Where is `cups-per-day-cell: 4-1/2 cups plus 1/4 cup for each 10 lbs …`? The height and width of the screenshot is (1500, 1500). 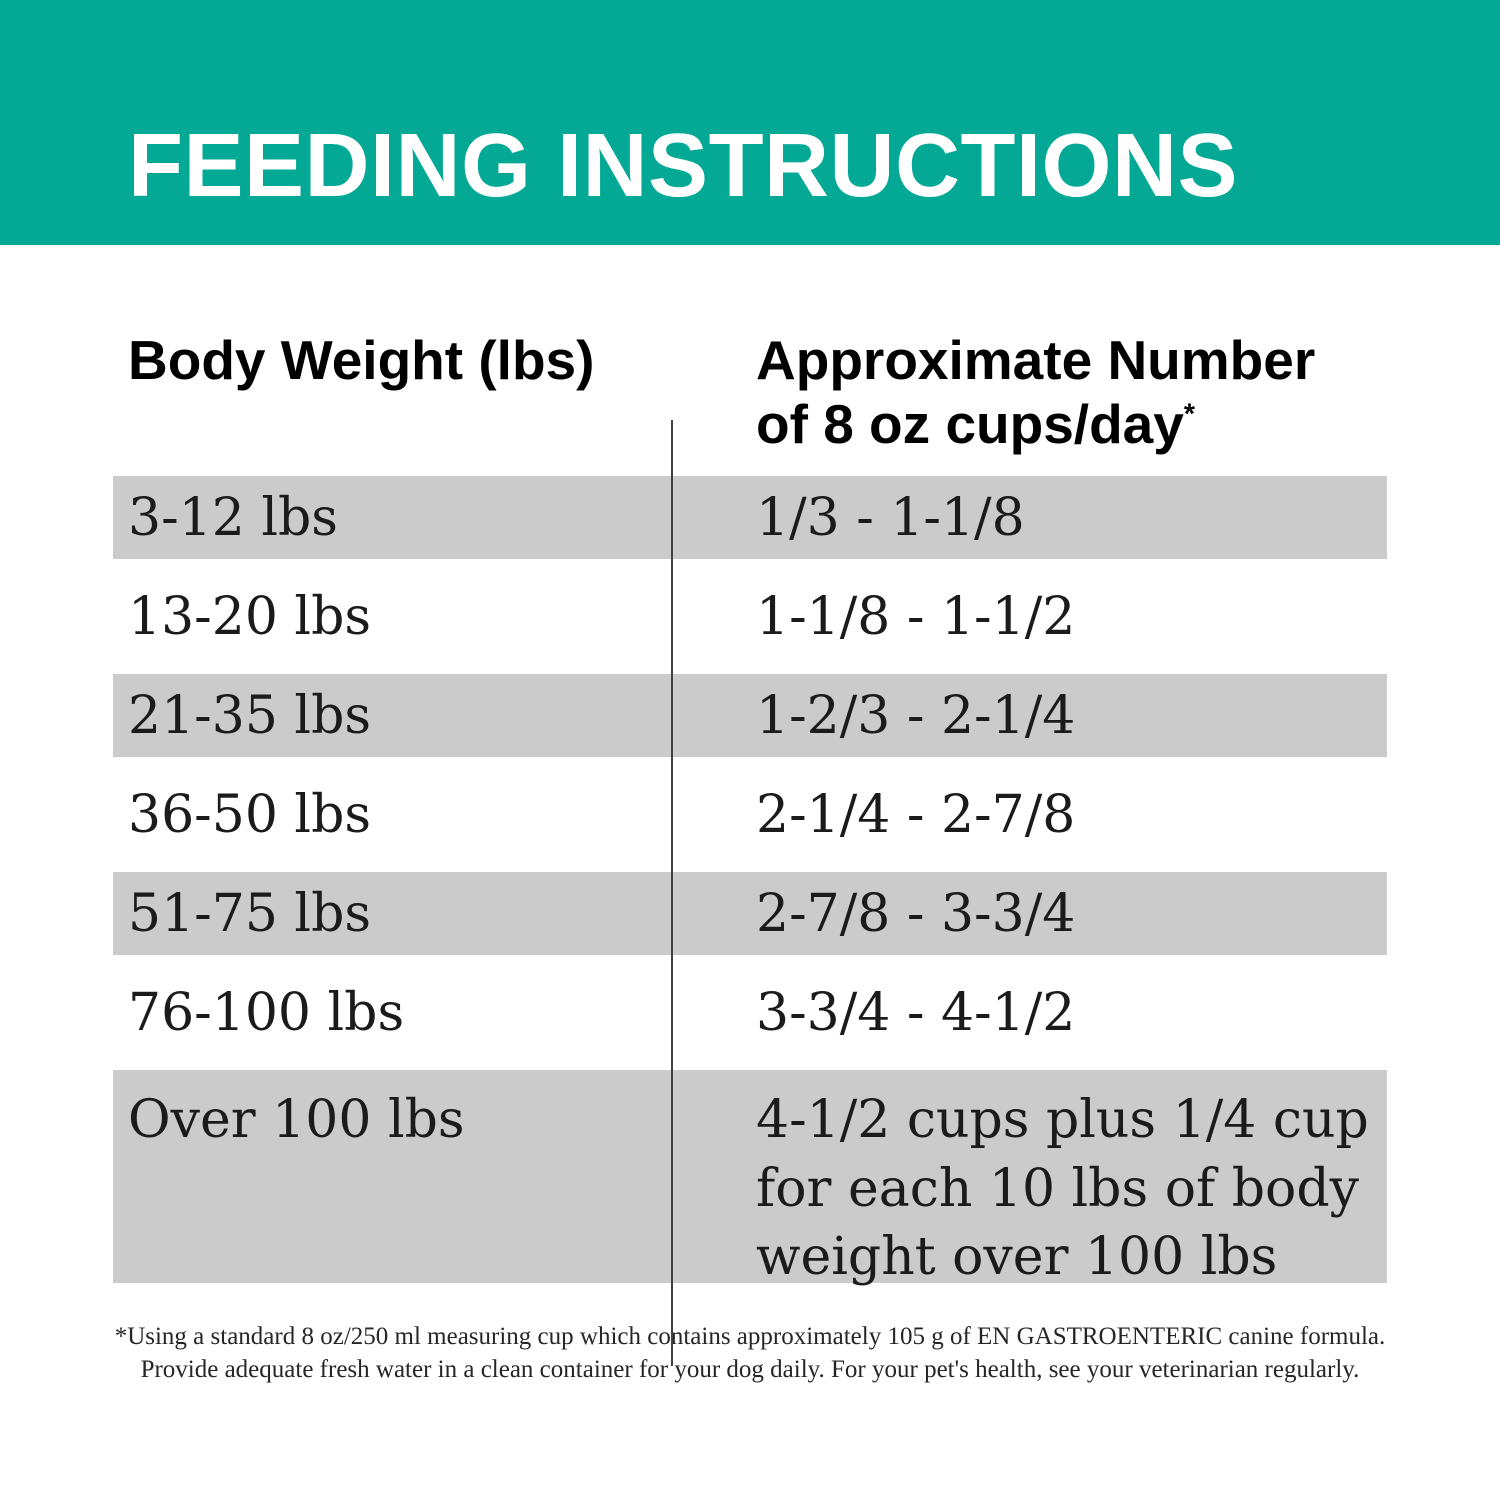
cups-per-day-cell: 4-1/2 cups plus 1/4 cup for each 10 lbs … is located at coordinates (1062, 1189).